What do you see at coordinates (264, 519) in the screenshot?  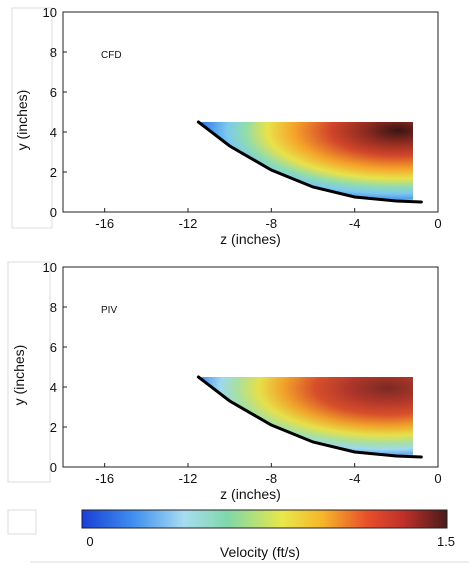 I see `colorbar-gradient` at bounding box center [264, 519].